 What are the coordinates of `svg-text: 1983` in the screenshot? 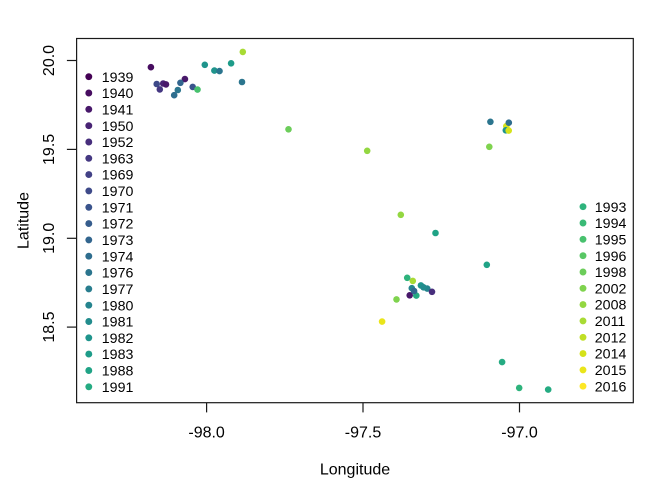 It's located at (118, 355).